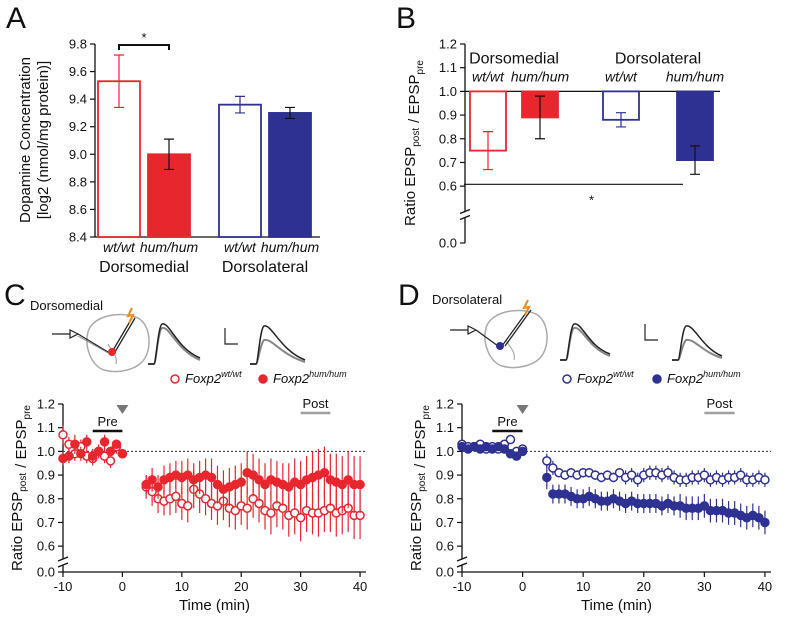 This screenshot has height=617, width=799. Describe the element at coordinates (169, 247) in the screenshot. I see `category-label: hum/hum` at that location.